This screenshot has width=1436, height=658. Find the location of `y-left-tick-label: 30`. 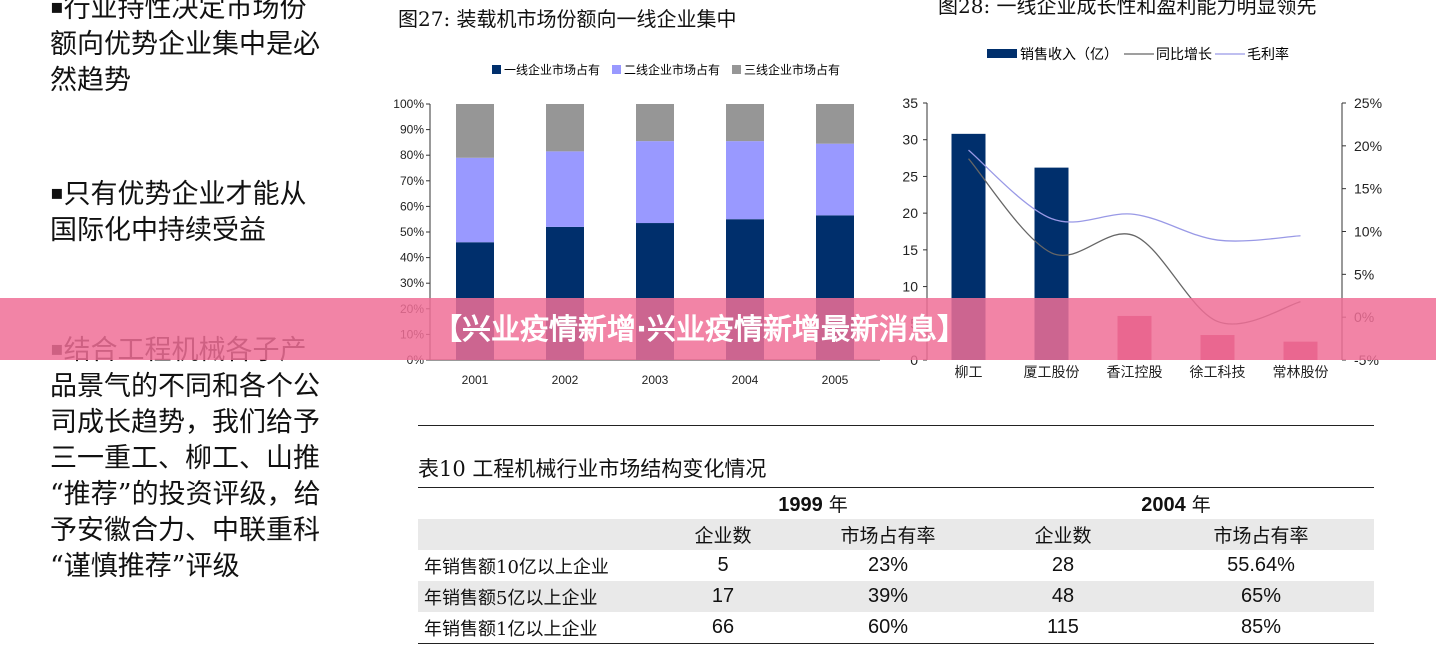

y-left-tick-label: 30 is located at coordinates (910, 140).